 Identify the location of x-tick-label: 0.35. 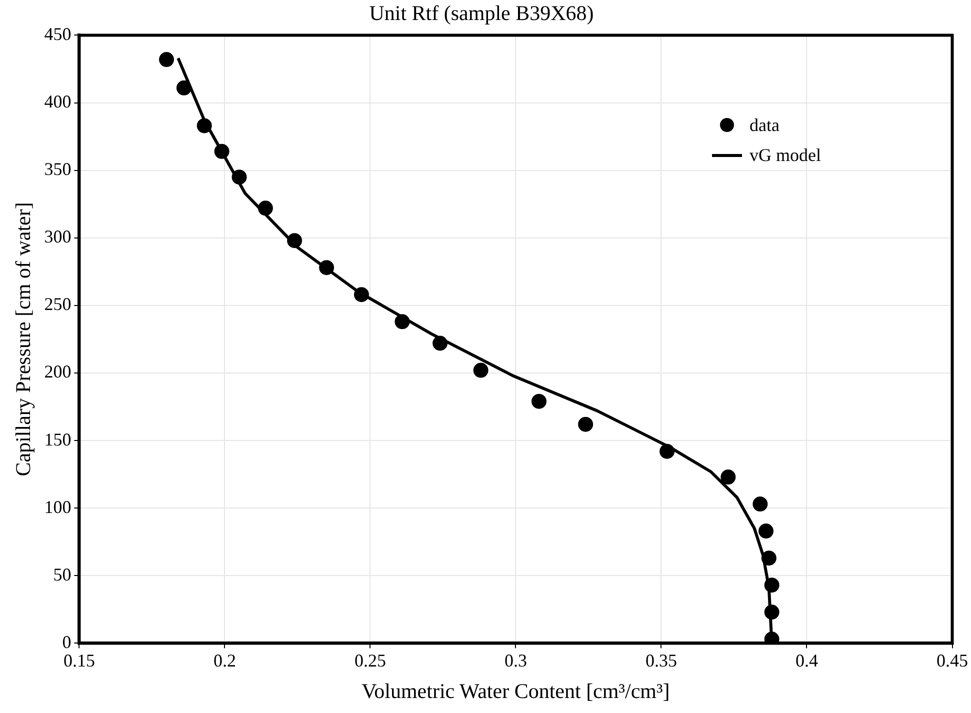
(661, 660).